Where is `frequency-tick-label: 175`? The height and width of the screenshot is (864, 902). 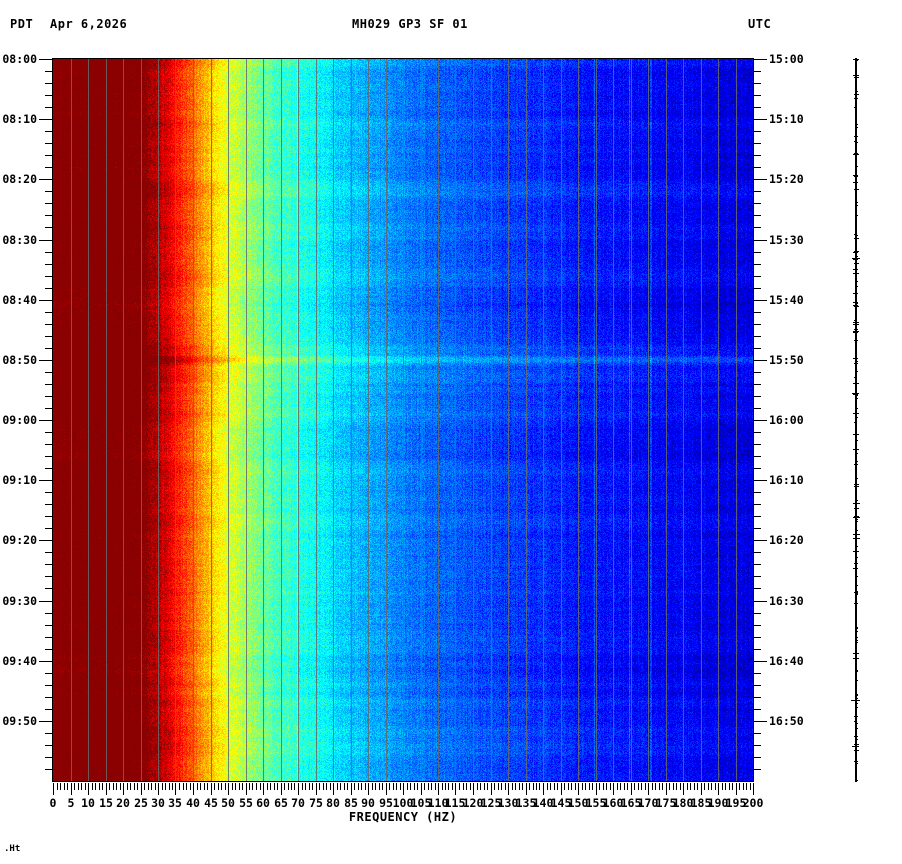 frequency-tick-label: 175 is located at coordinates (666, 803).